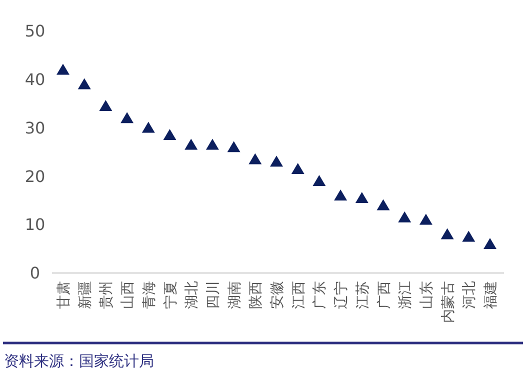 This screenshot has width=529, height=375. What do you see at coordinates (35, 273) in the screenshot?
I see `y-tick-label: 0` at bounding box center [35, 273].